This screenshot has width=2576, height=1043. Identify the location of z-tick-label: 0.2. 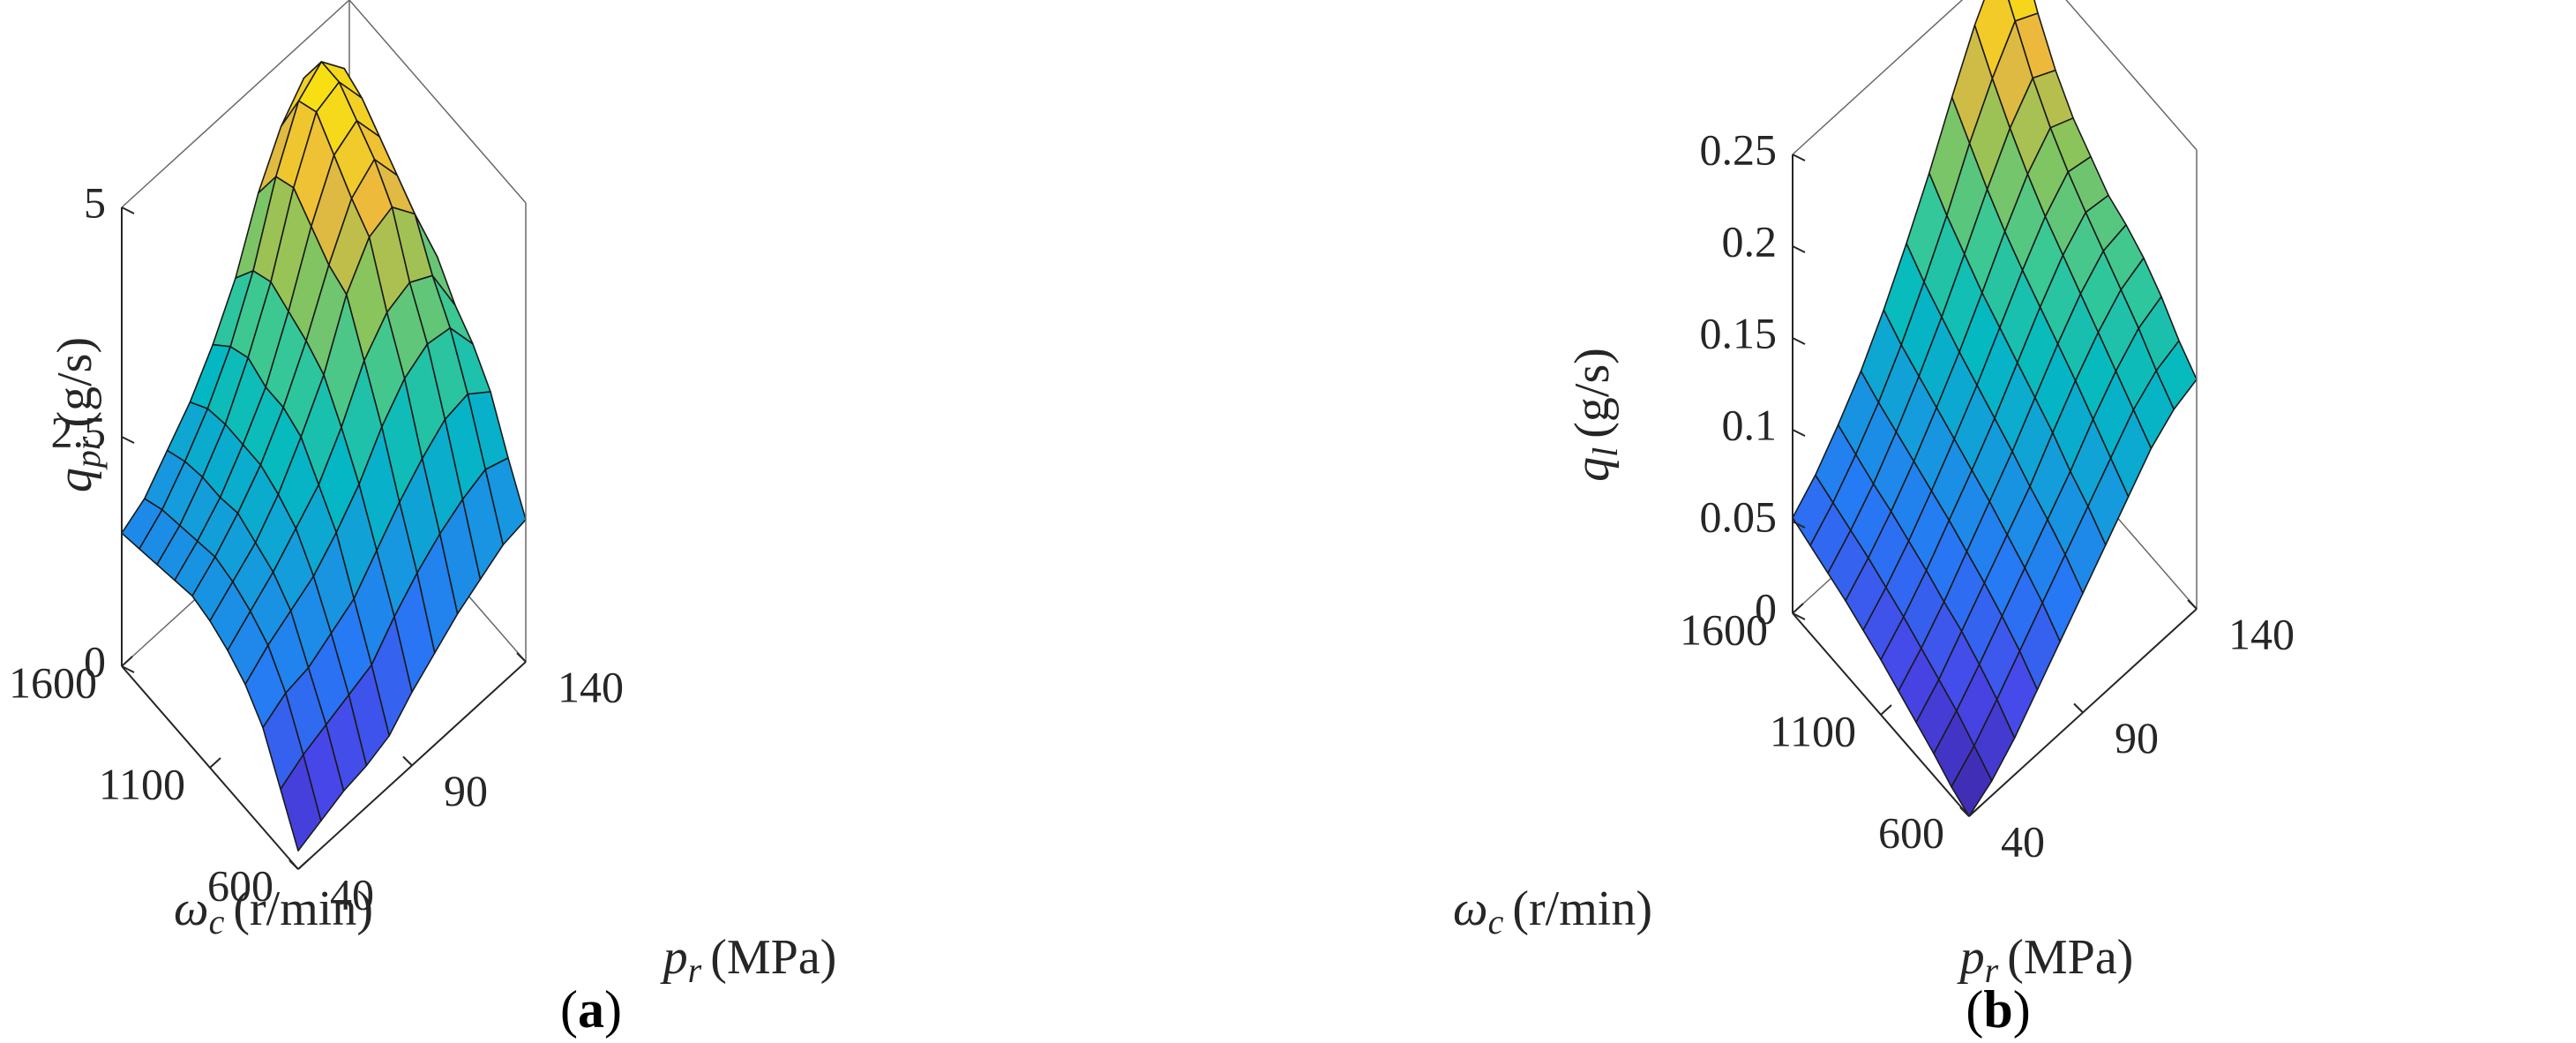
(1750, 241).